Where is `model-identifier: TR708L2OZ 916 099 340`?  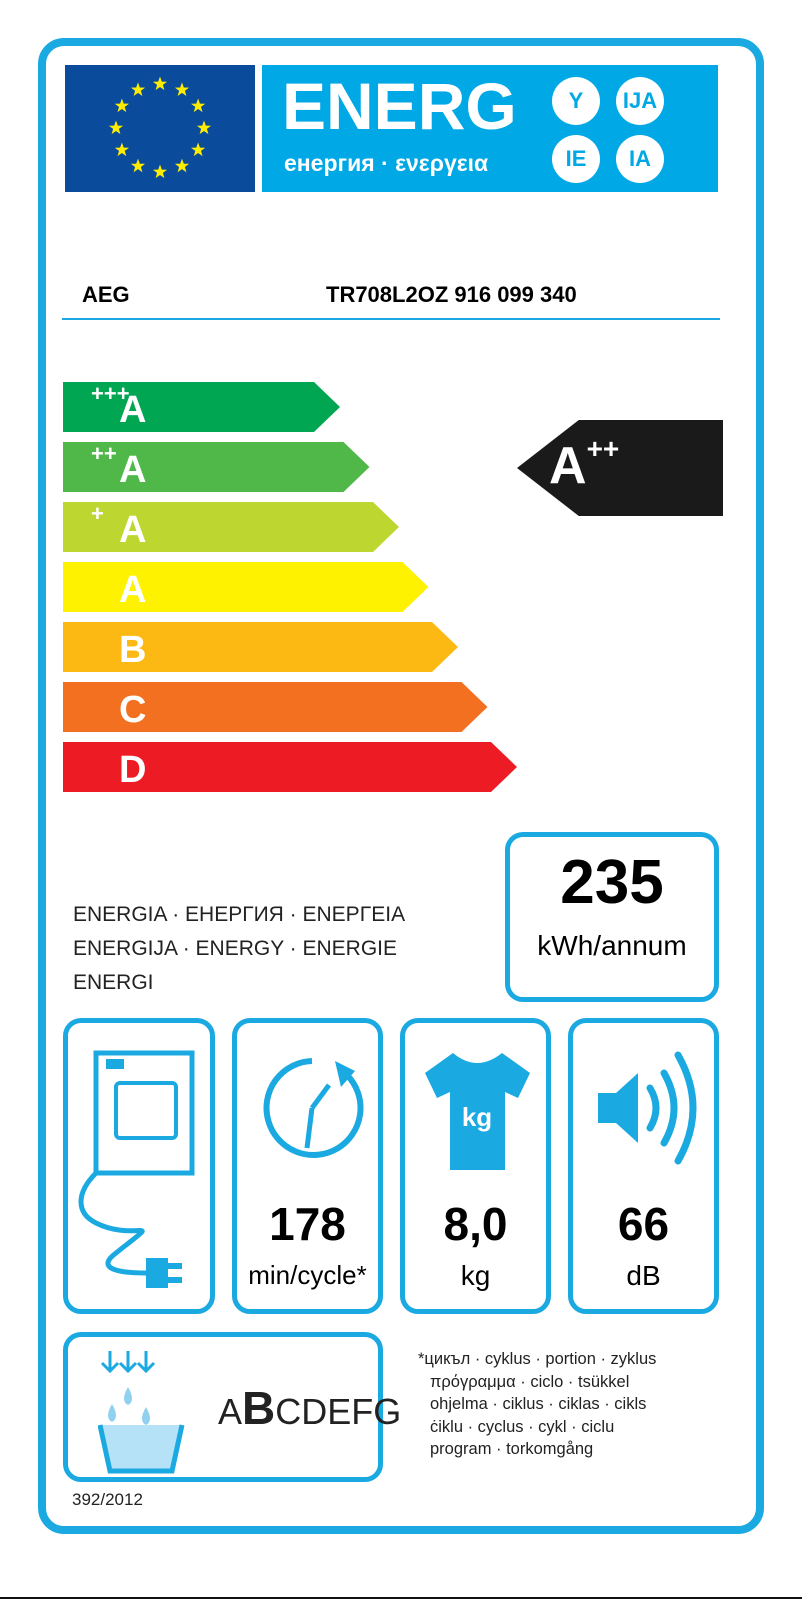 model-identifier: TR708L2OZ 916 099 340 is located at coordinates (451, 294).